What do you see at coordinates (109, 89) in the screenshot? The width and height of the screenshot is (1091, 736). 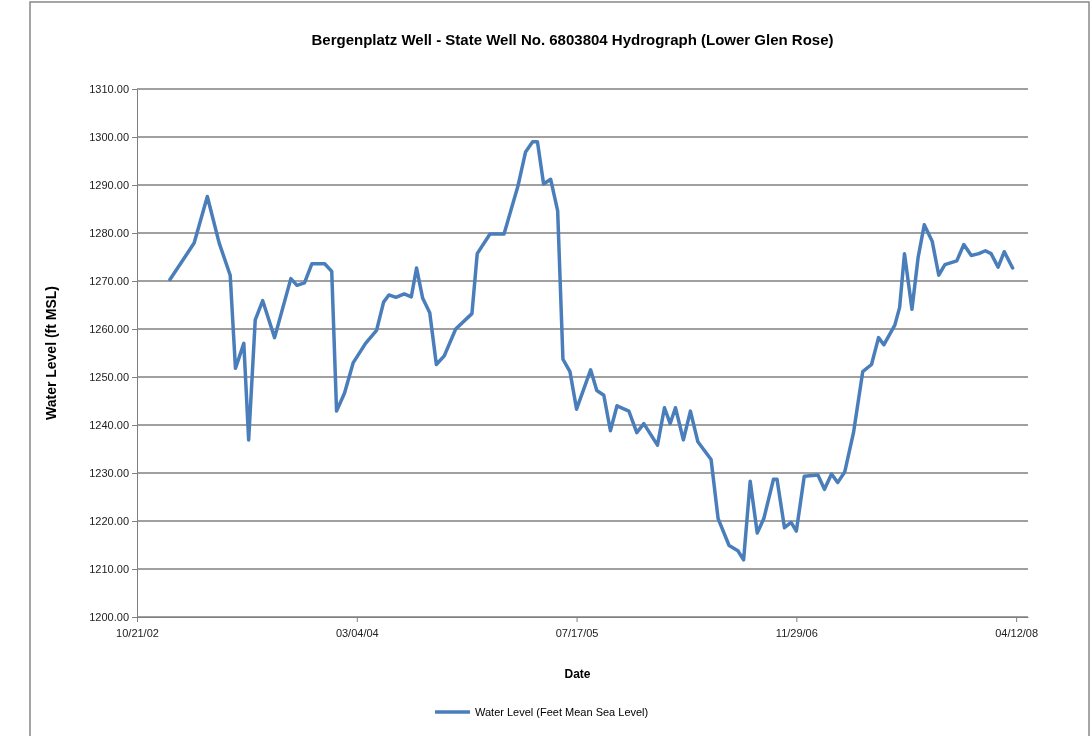 I see `y-tick-label: 1310.00` at bounding box center [109, 89].